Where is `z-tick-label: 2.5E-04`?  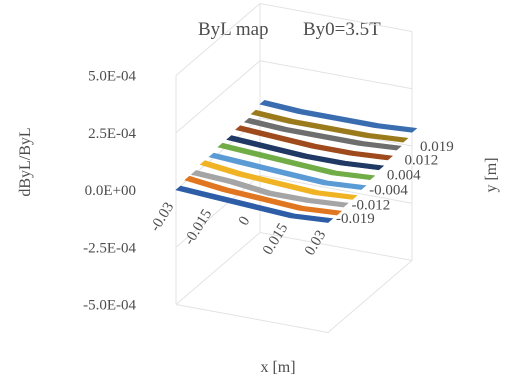 z-tick-label: 2.5E-04 is located at coordinates (112, 134).